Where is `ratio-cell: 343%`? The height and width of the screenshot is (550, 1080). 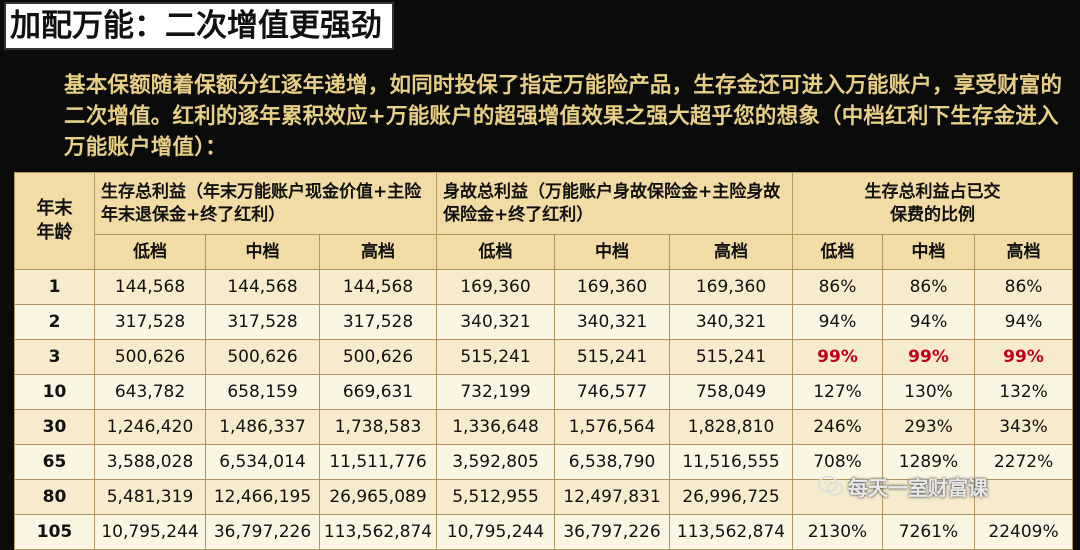
ratio-cell: 343% is located at coordinates (1024, 427).